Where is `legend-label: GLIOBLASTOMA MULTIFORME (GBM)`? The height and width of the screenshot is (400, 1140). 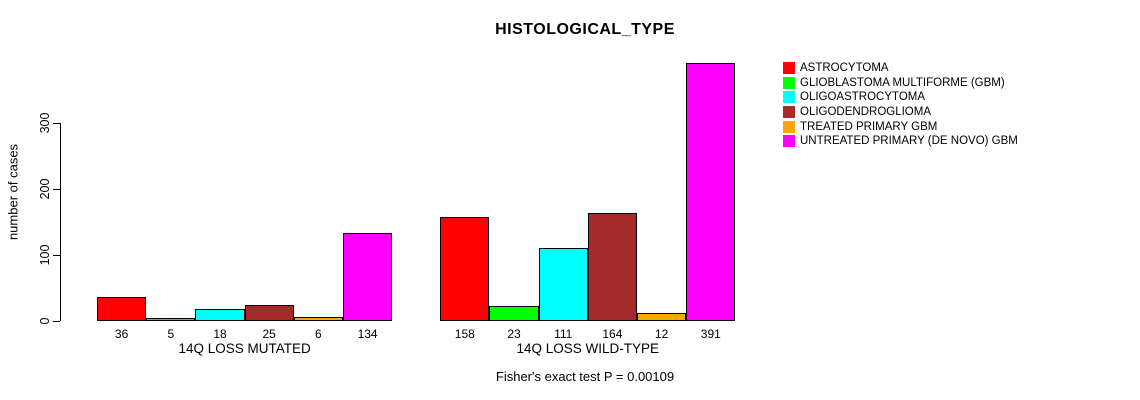 legend-label: GLIOBLASTOMA MULTIFORME (GBM) is located at coordinates (902, 82).